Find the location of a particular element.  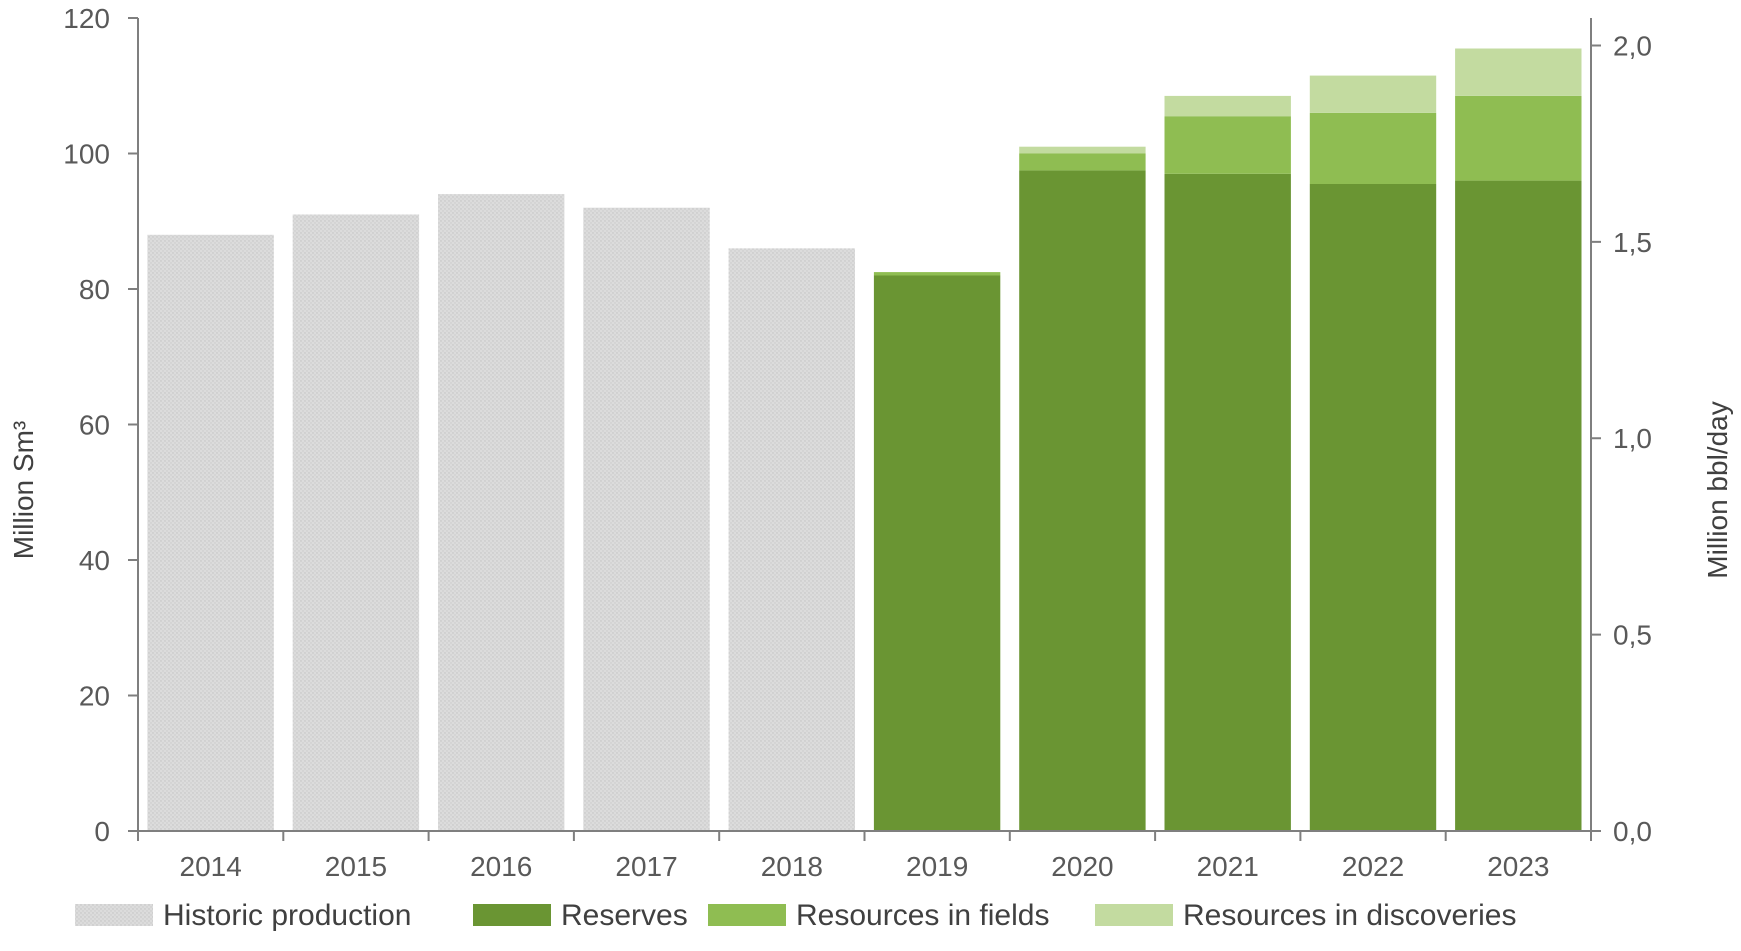

right-tick-label: 0,0 is located at coordinates (1632, 831).